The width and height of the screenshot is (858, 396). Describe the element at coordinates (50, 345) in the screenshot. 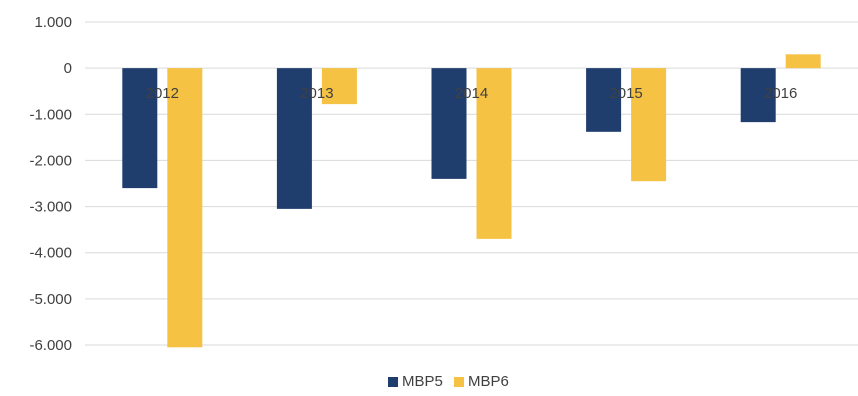

I see `y-tick-label: -6.000` at that location.